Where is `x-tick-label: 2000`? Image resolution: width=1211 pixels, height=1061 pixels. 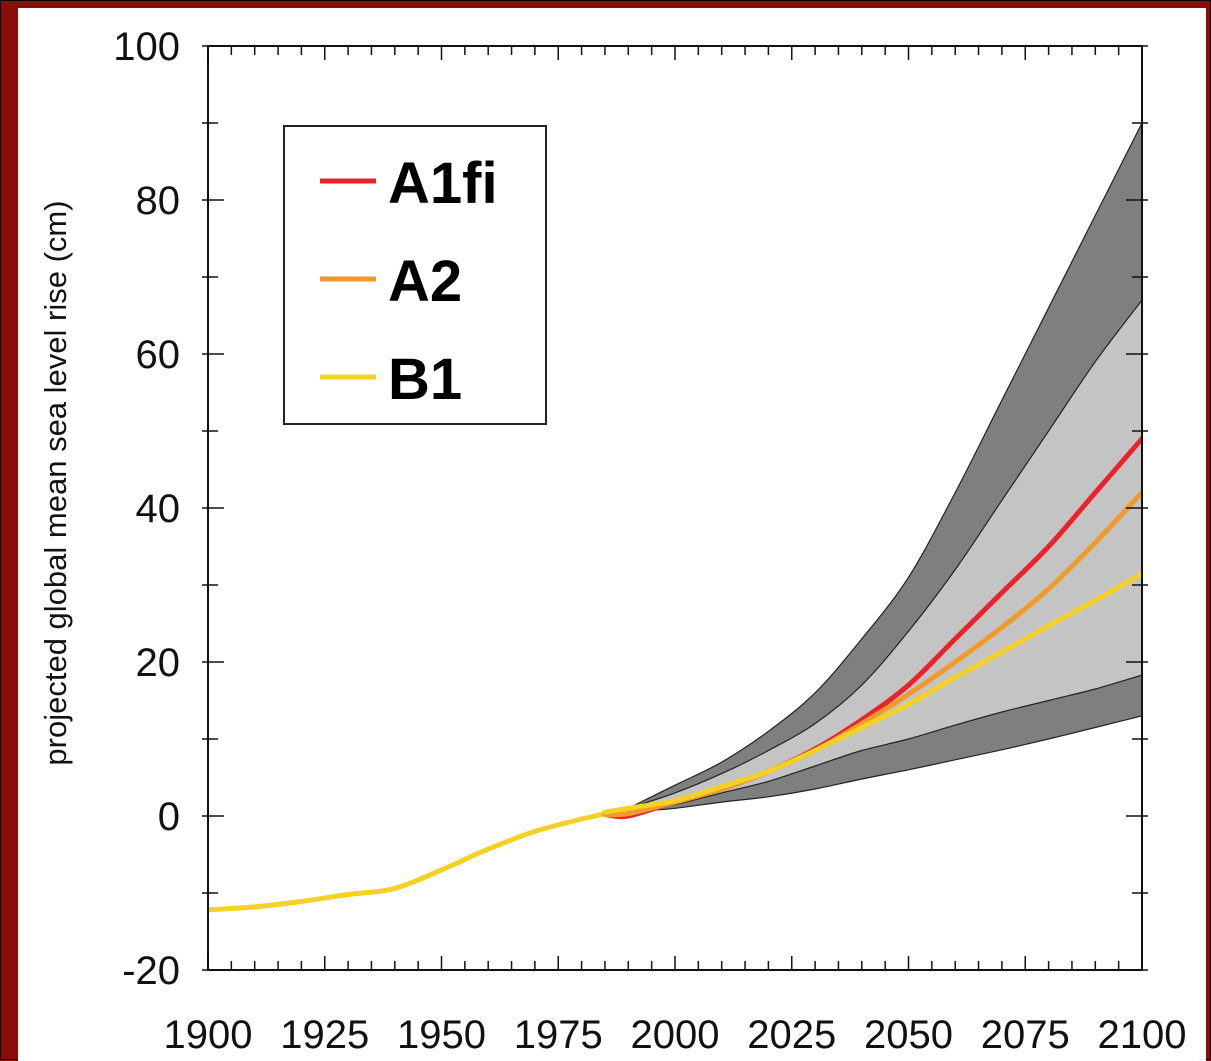
x-tick-label: 2000 is located at coordinates (675, 1035).